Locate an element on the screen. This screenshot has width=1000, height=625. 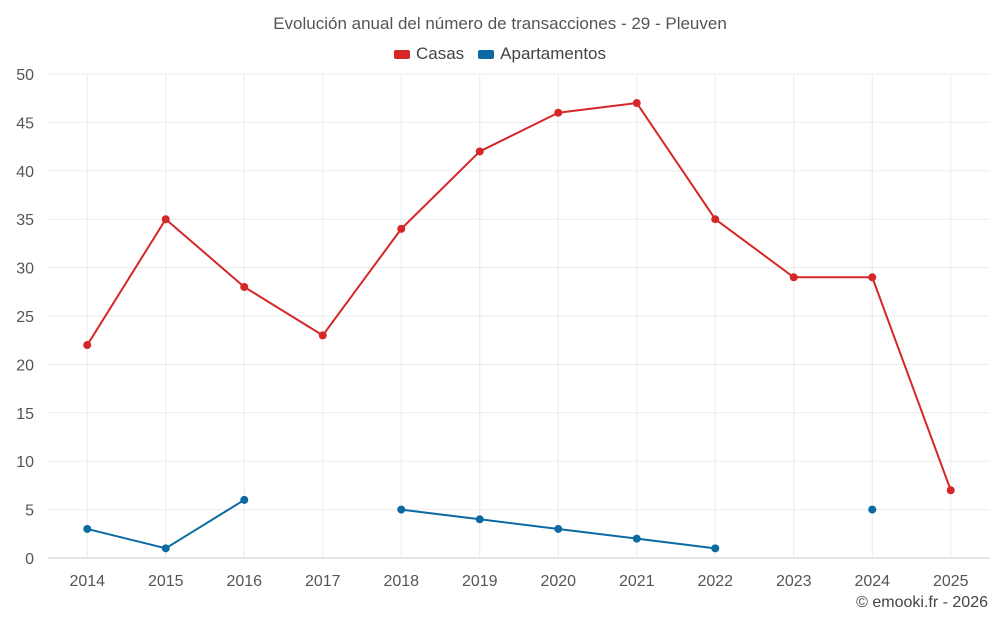
x-tick-label: 2025 is located at coordinates (951, 581).